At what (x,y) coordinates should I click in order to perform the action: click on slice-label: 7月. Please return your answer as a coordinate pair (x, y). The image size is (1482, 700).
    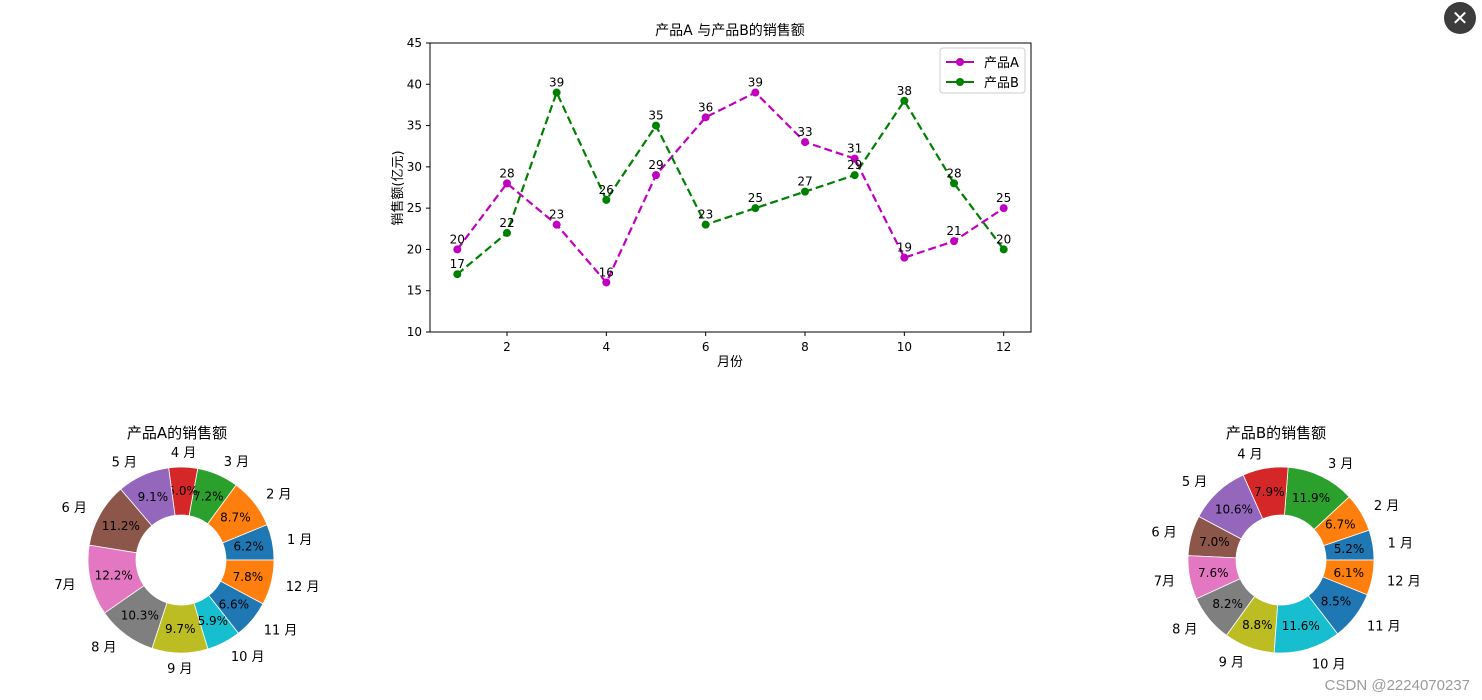
    Looking at the image, I should click on (64, 585).